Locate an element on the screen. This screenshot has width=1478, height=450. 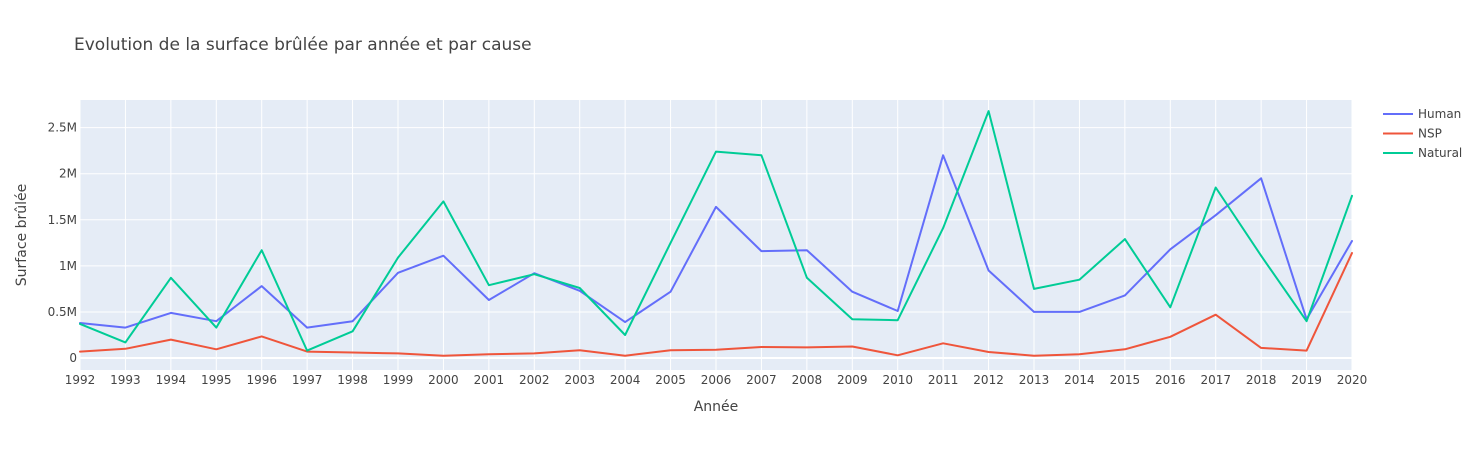
y-axis-ticks: 0 0.5M 1M 1.5M 2M 2.5M is located at coordinates (62, 243).